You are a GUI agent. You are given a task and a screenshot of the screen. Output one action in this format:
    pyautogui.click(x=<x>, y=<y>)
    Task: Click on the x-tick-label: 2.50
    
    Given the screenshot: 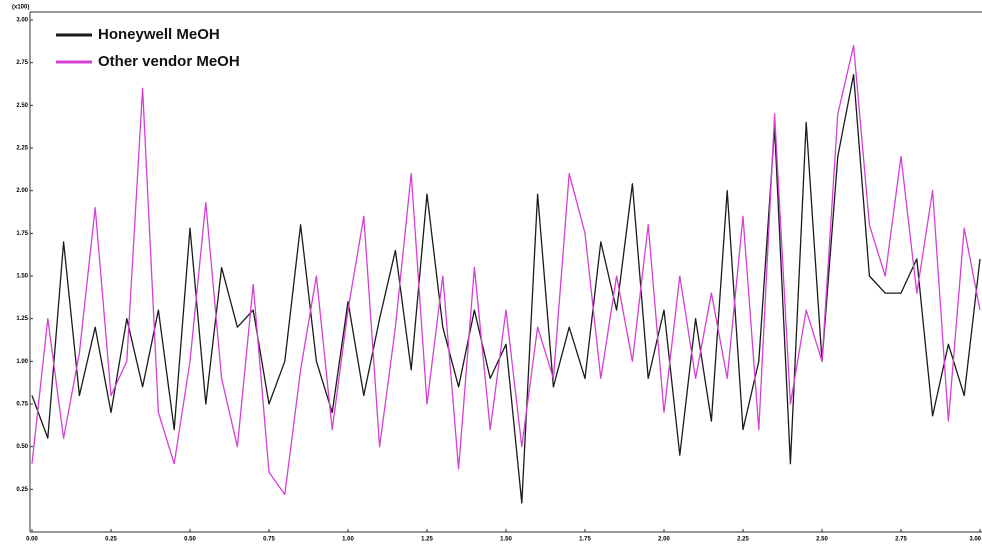 What is the action you would take?
    pyautogui.click(x=822, y=540)
    